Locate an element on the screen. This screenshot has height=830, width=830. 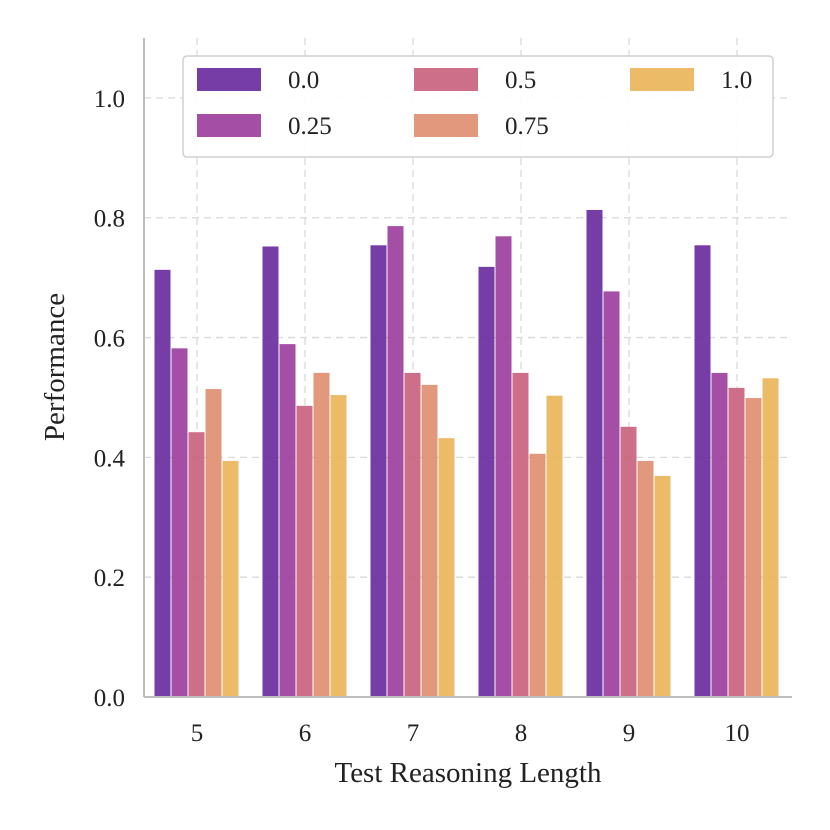
legend-label: 0.75 is located at coordinates (527, 126).